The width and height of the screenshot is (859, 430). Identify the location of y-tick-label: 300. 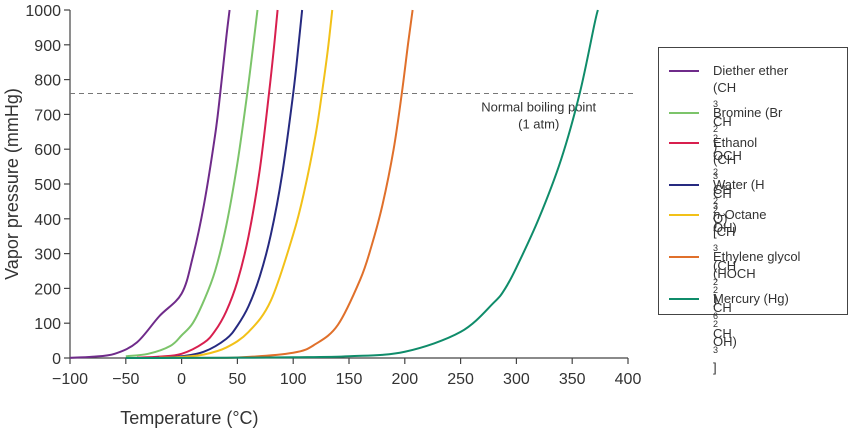
(47, 255).